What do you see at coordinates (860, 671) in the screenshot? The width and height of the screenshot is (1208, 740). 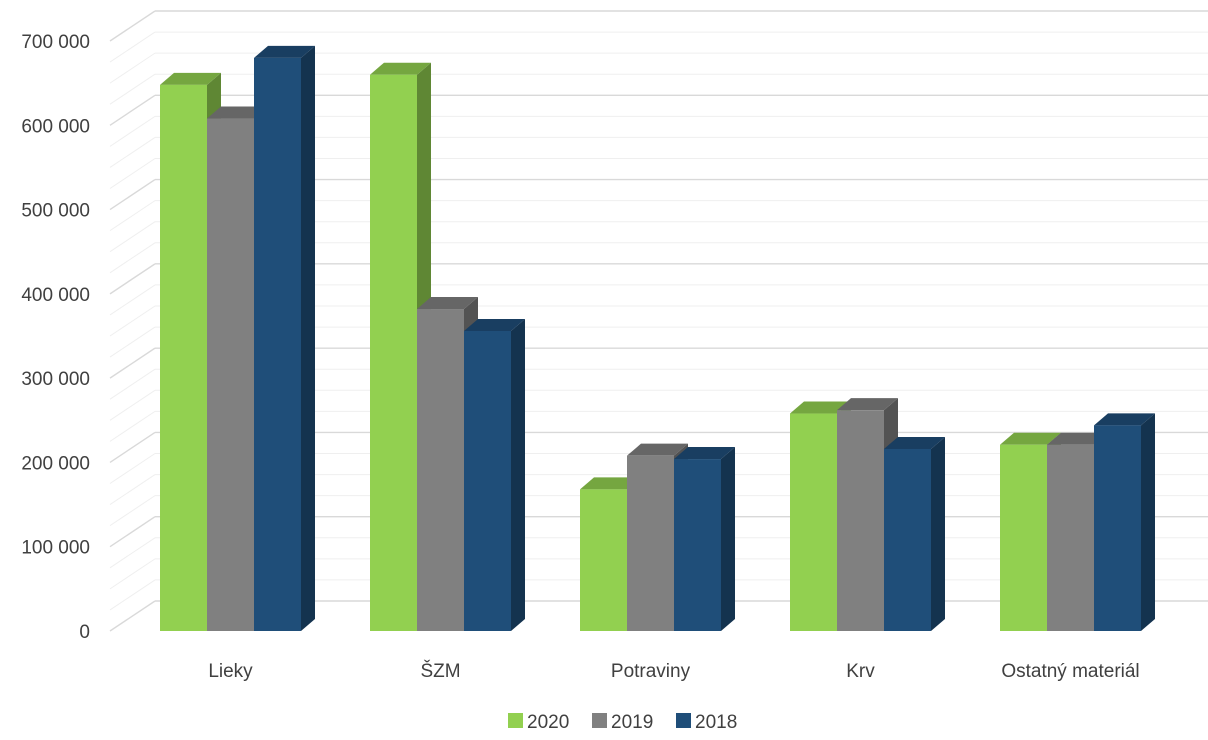 I see `x-category-label: Krv` at bounding box center [860, 671].